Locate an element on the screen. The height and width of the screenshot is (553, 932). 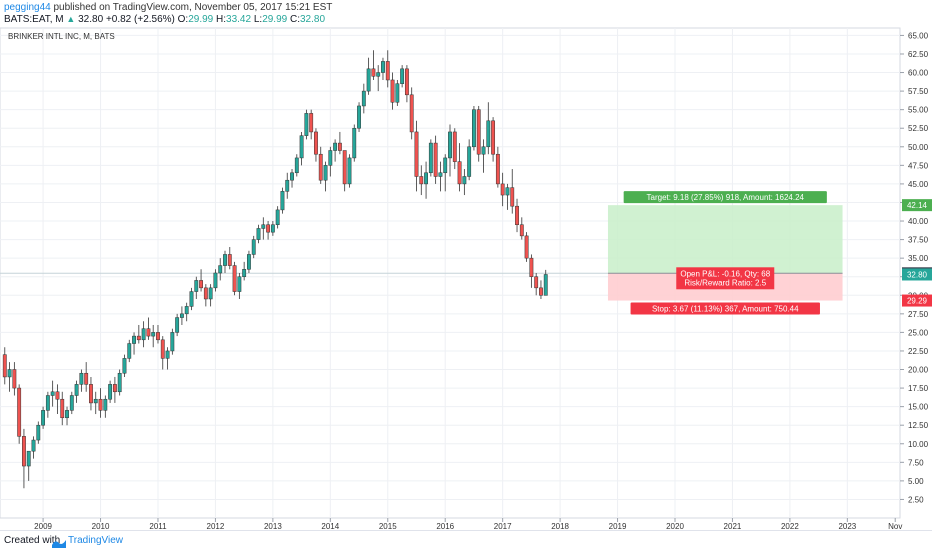
x-tick-label: 2018 is located at coordinates (560, 526).